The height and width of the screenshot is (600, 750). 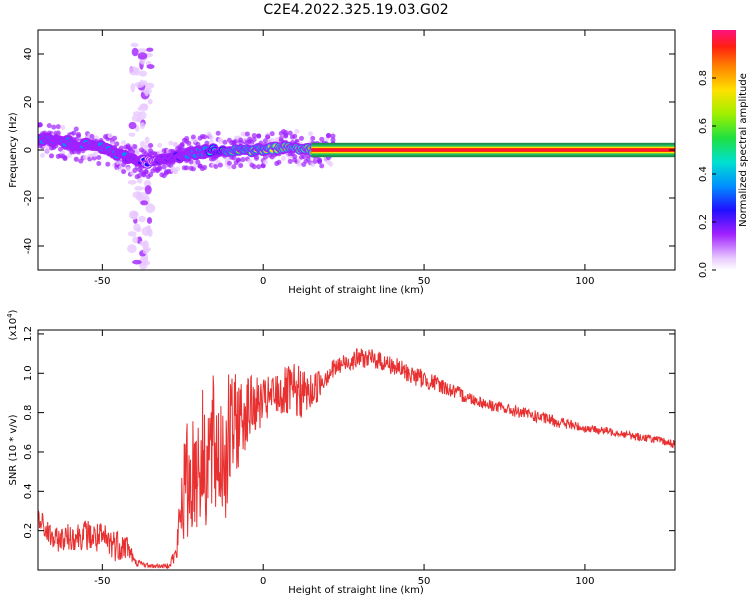 What do you see at coordinates (28, 246) in the screenshot?
I see `y-tick-label: -40` at bounding box center [28, 246].